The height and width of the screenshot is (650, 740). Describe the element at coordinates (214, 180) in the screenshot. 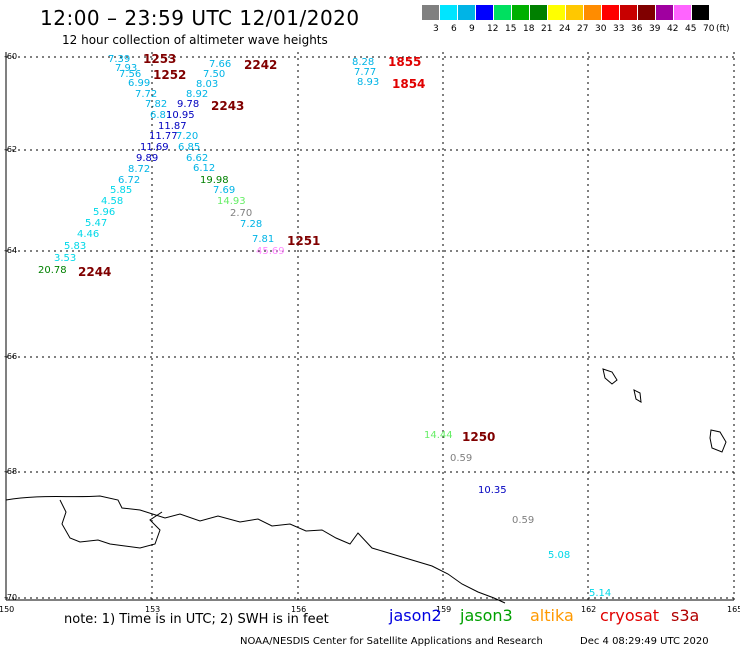

I see `wave-height-value: 19.98` at that location.